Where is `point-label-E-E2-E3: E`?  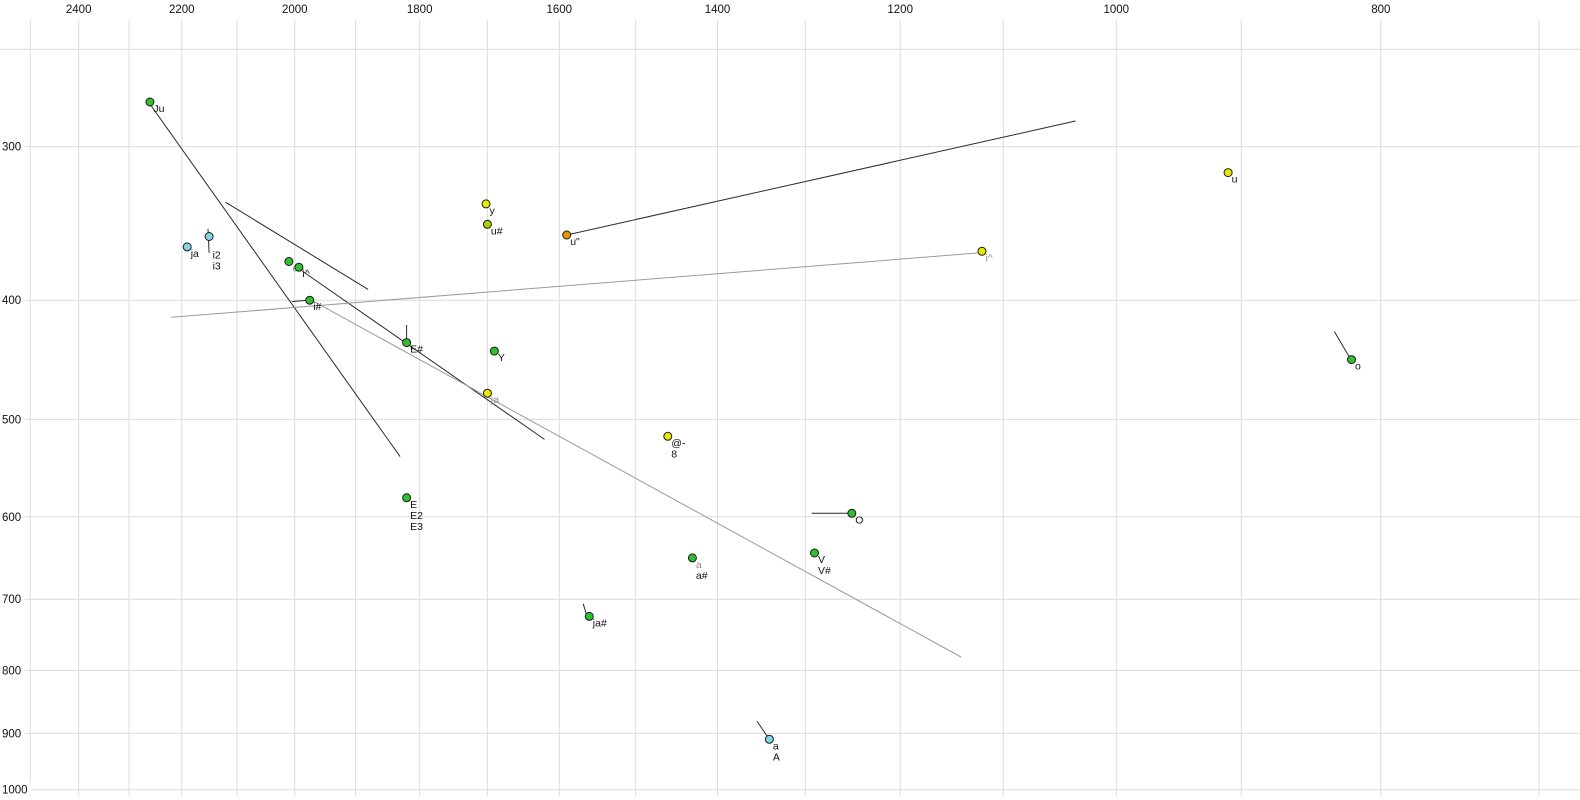 point-label-E-E2-E3: E is located at coordinates (413, 505).